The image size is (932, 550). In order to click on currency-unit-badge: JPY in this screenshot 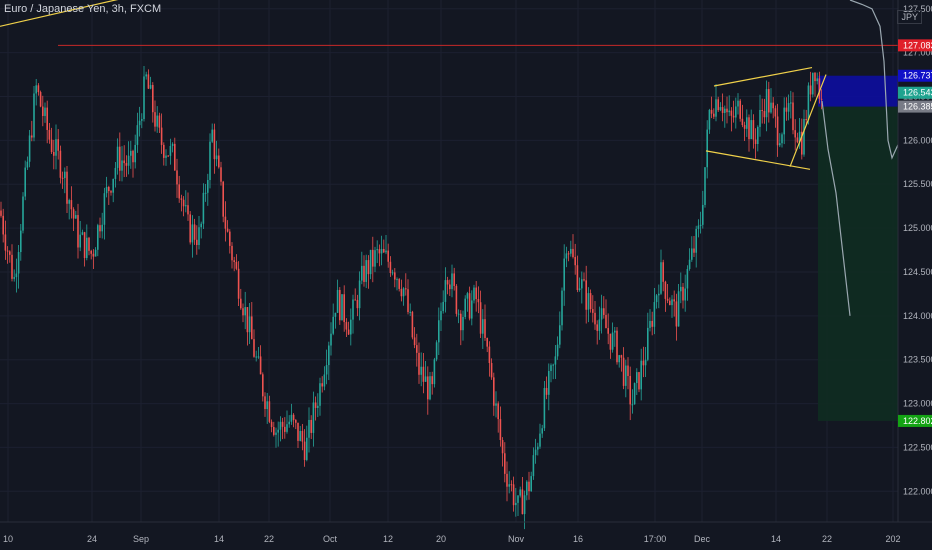, I will do `click(909, 17)`.